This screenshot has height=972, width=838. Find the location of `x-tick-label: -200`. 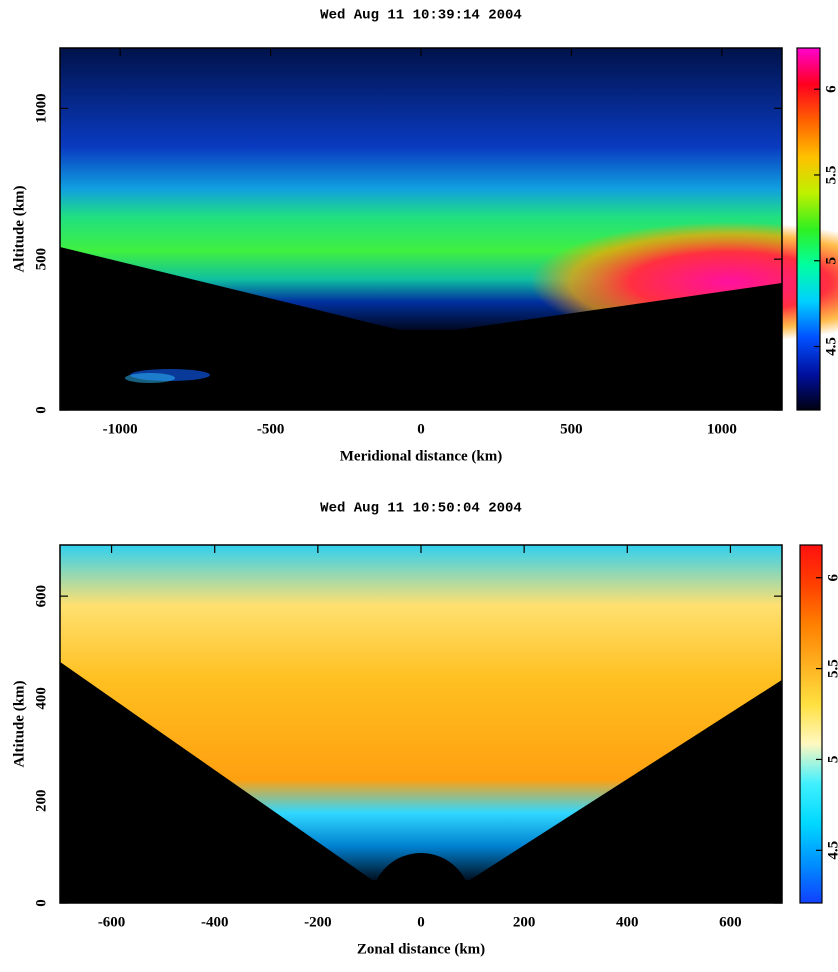

x-tick-label: -200 is located at coordinates (318, 922).